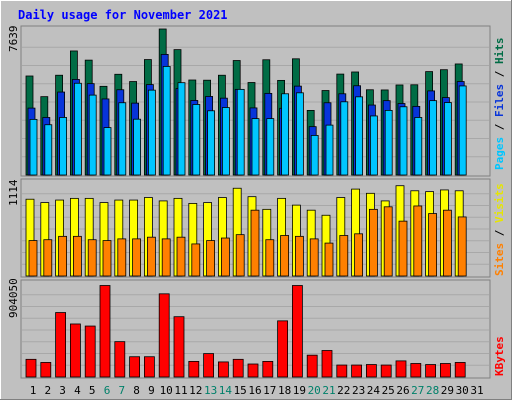 The image size is (512, 400). I want to click on x-tick-label: 2, so click(47, 390).